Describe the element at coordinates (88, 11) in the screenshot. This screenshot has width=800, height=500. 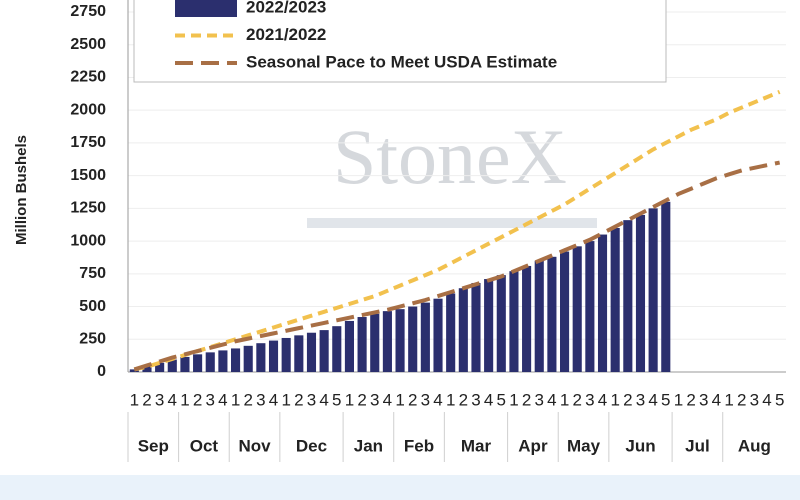
I see `y-tick-label: 2750` at that location.